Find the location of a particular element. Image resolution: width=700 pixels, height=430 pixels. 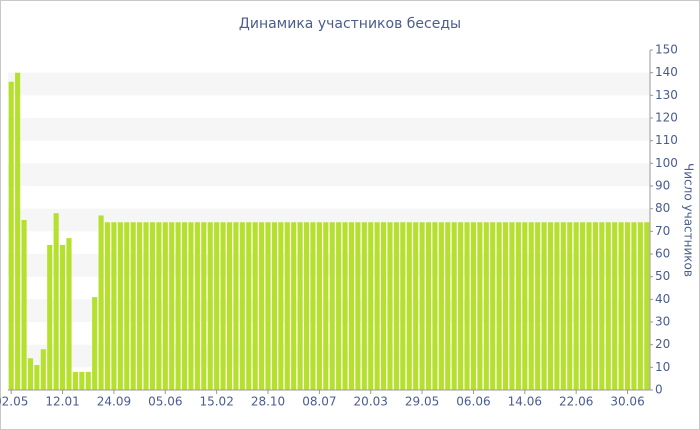

x-tick-label: 08.07 is located at coordinates (319, 402).